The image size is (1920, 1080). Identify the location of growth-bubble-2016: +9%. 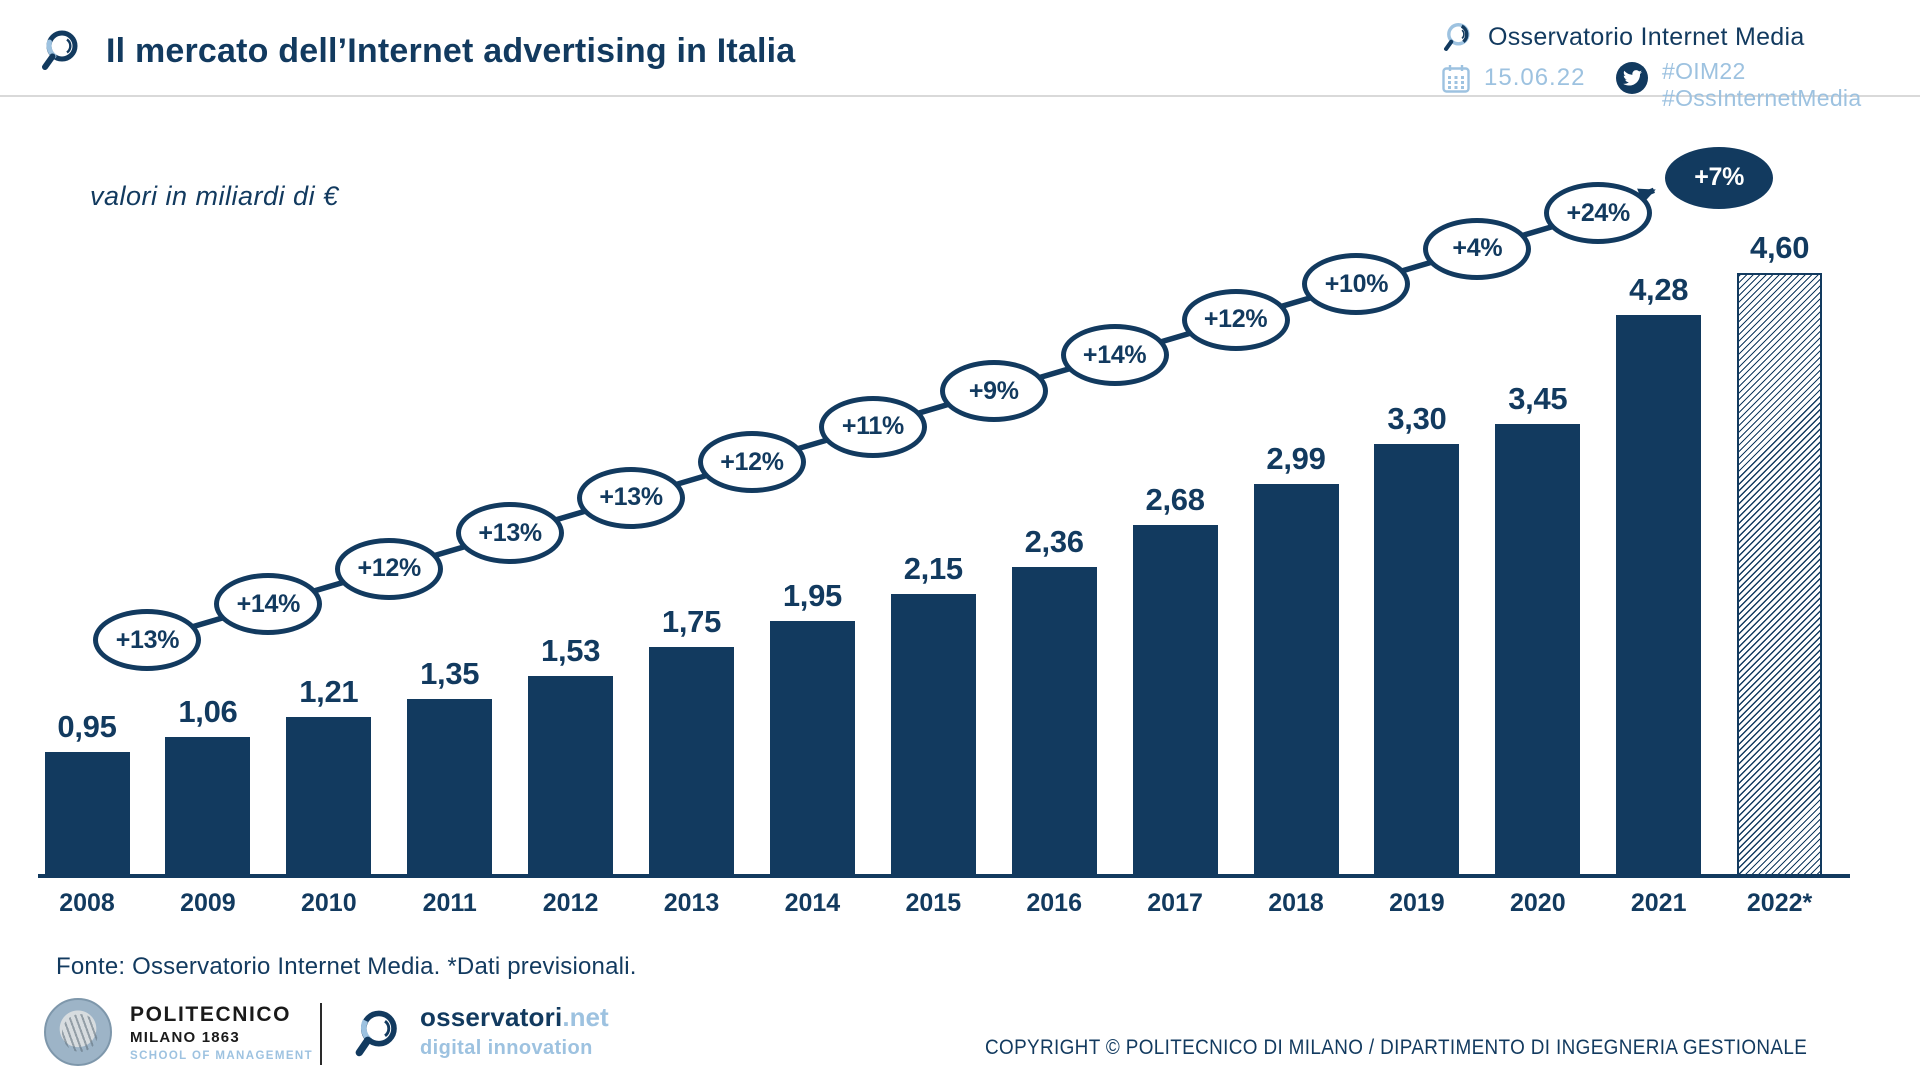
(993, 391).